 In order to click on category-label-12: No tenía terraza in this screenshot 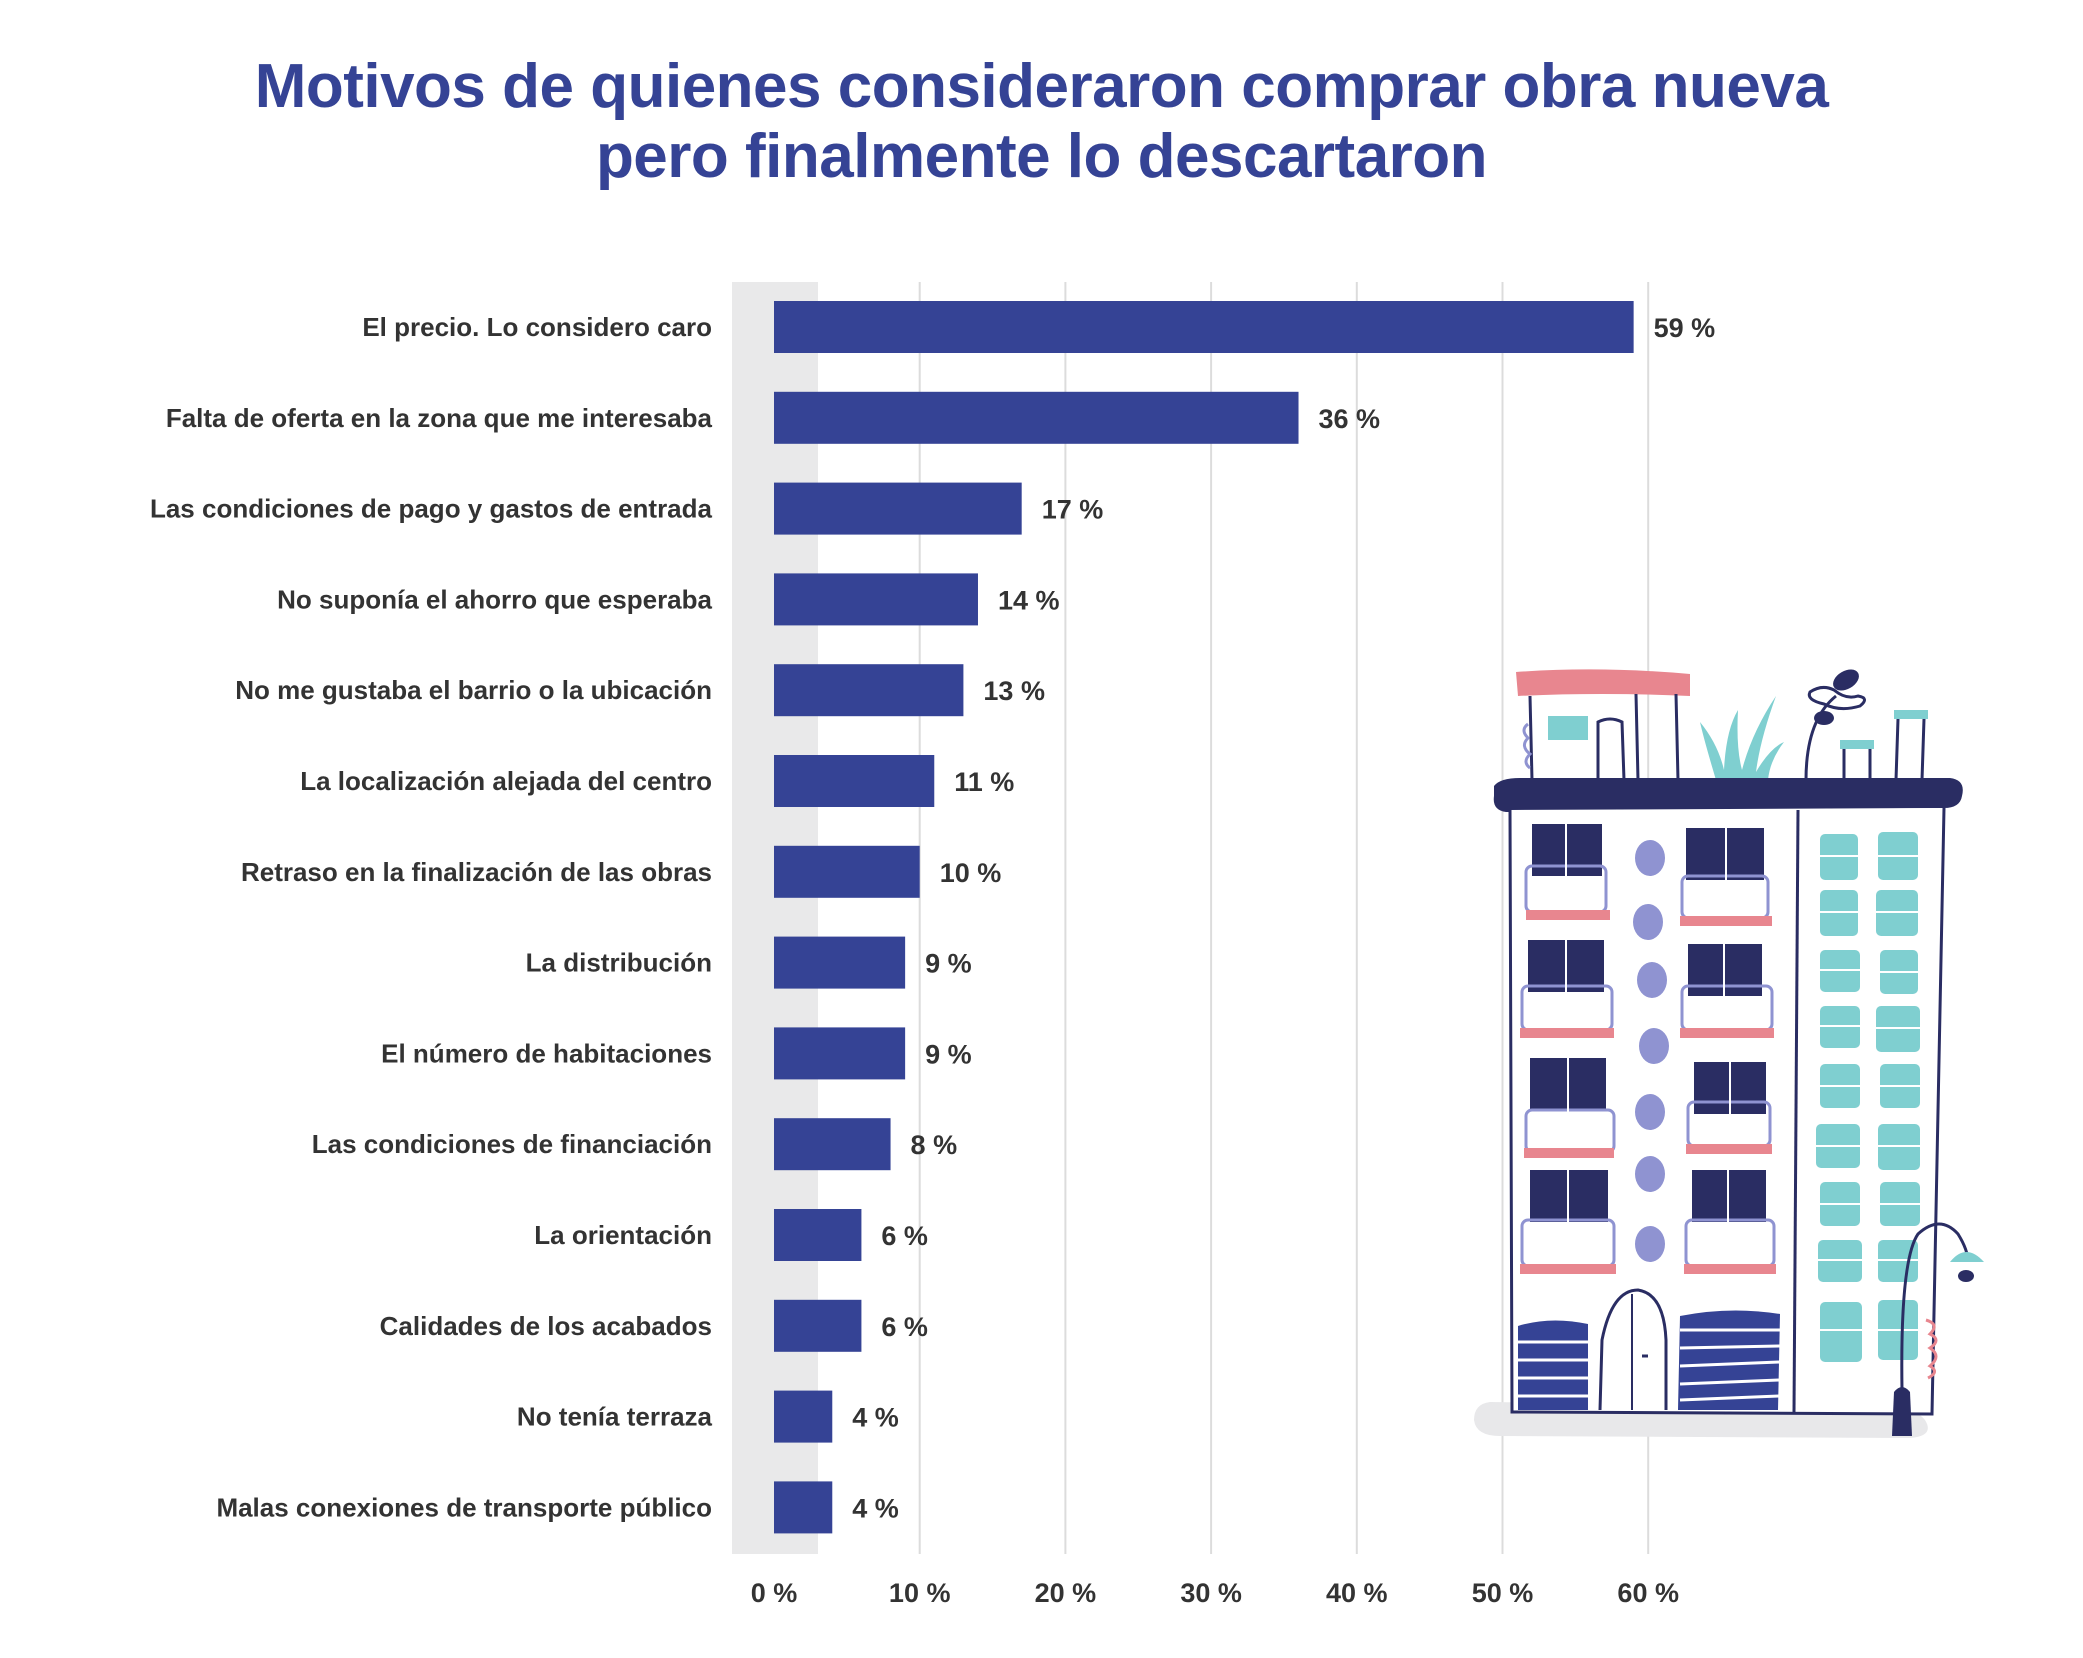, I will do `click(615, 1417)`.